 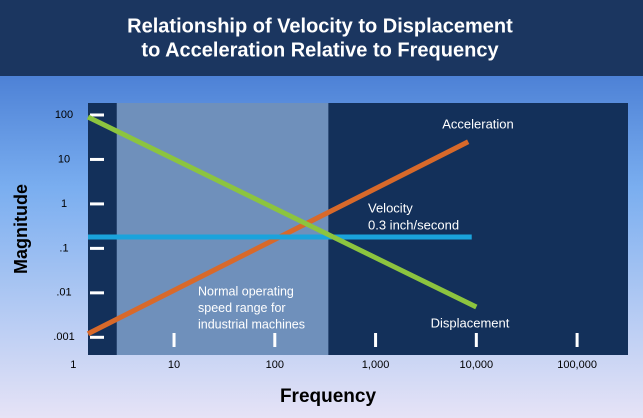 What do you see at coordinates (477, 365) in the screenshot?
I see `x-tick-label: 10,000` at bounding box center [477, 365].